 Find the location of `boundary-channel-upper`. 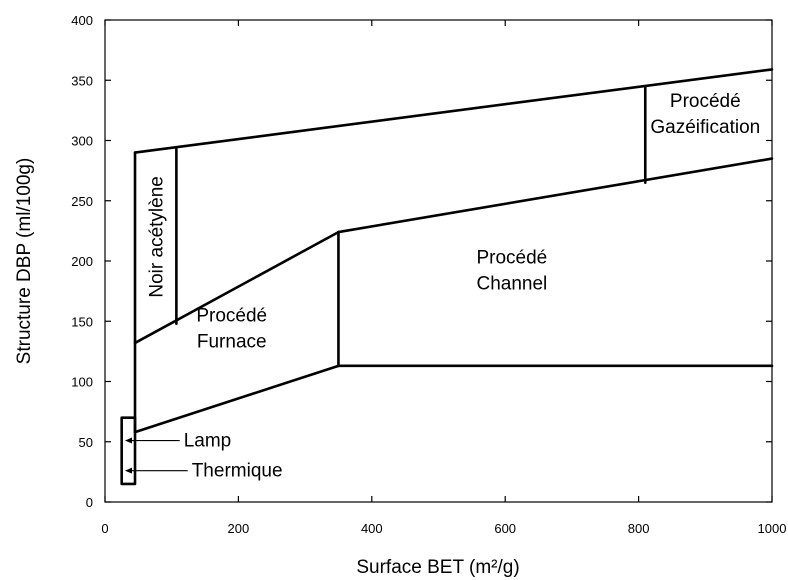

boundary-channel-upper is located at coordinates (555, 195).